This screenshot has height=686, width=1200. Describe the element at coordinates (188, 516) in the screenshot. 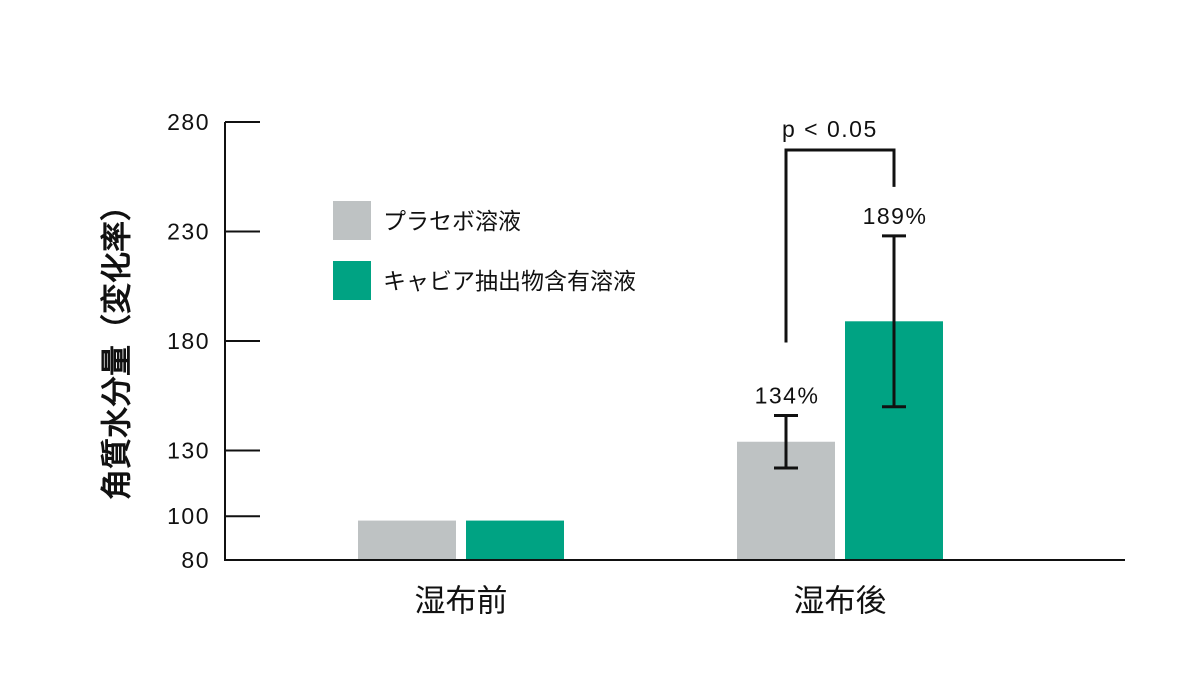

I see `y-tick-label: 100` at that location.